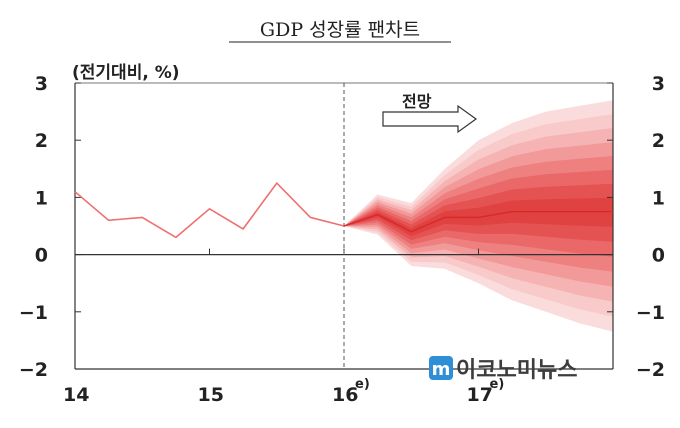 The width and height of the screenshot is (680, 428). Describe the element at coordinates (478, 221) in the screenshot. I see `forecast-central-line` at that location.